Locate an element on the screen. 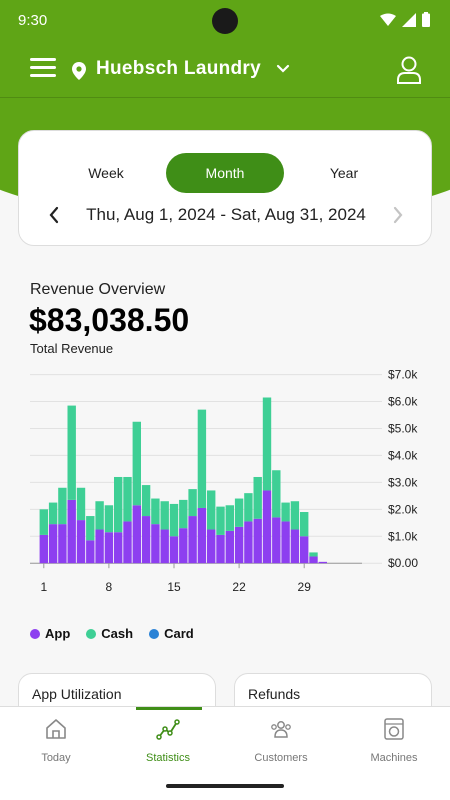 Image resolution: width=450 pixels, height=800 pixels. home-indicator is located at coordinates (225, 786).